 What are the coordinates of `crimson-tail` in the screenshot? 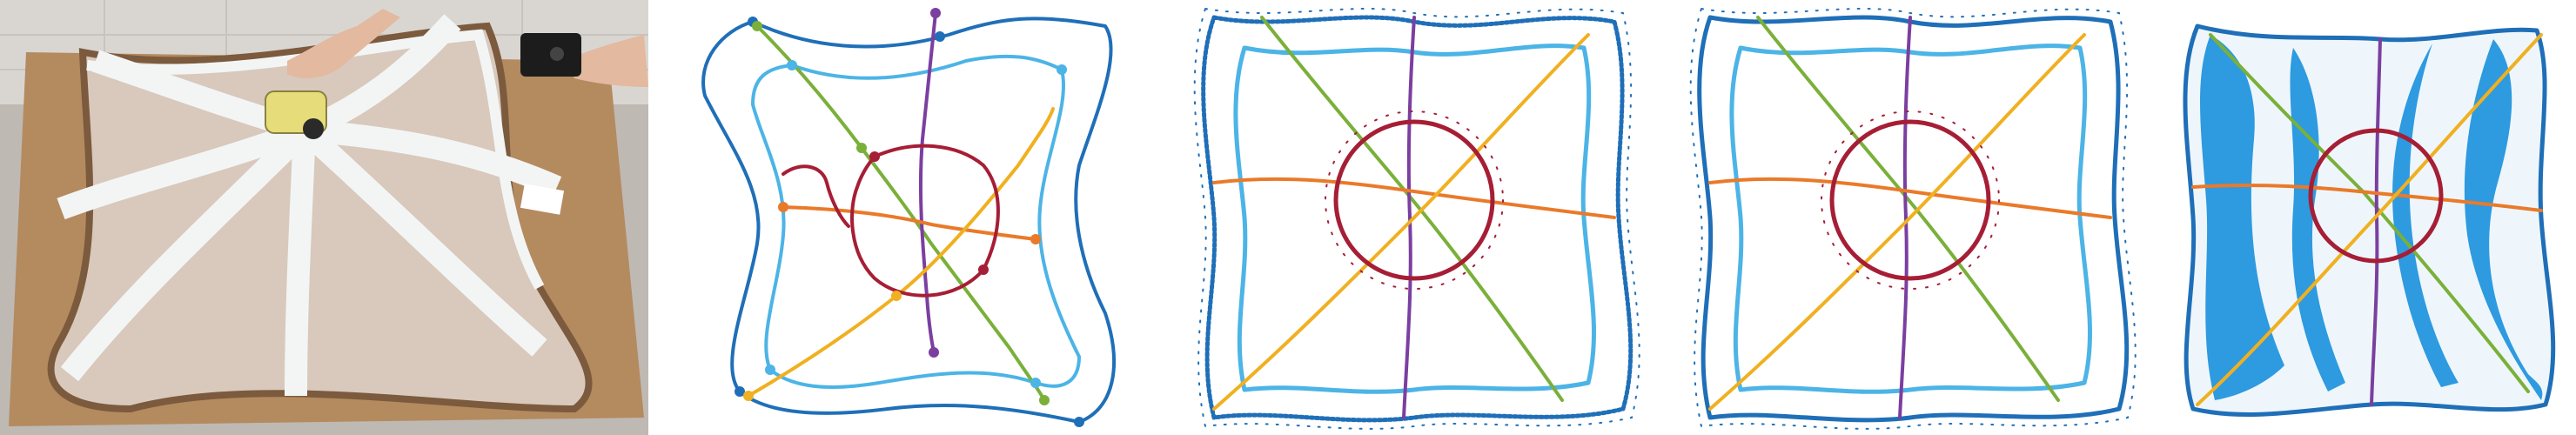 It's located at (816, 196).